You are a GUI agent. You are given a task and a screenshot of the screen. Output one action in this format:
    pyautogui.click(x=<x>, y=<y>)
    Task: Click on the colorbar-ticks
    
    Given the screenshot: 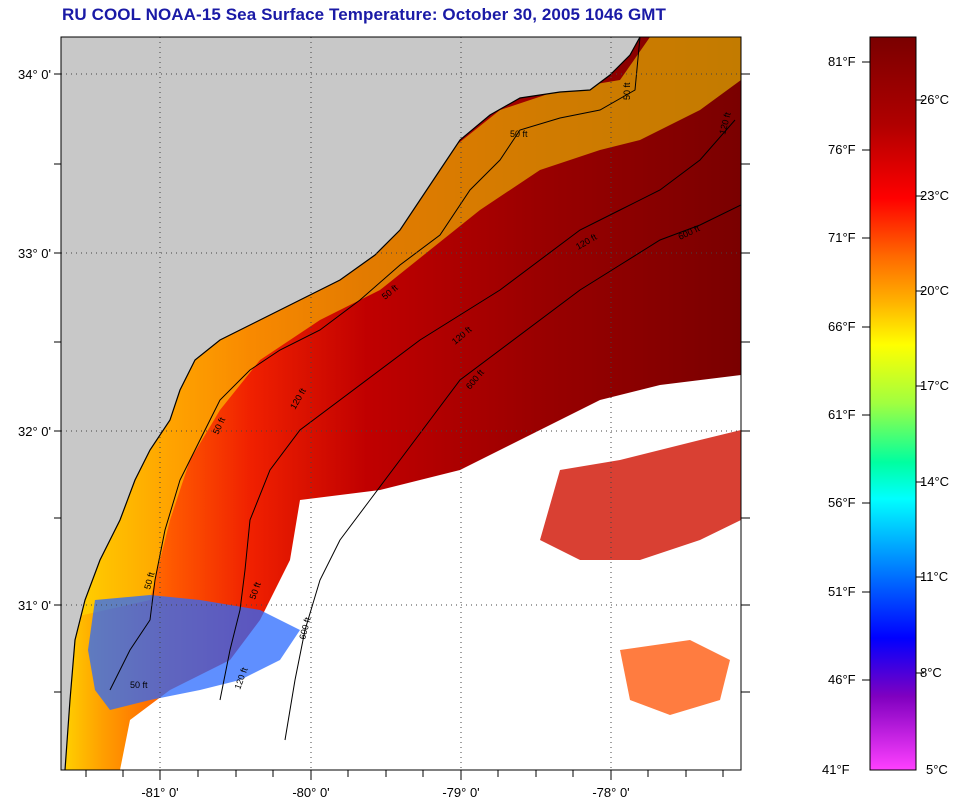 What is the action you would take?
    pyautogui.click(x=893, y=371)
    